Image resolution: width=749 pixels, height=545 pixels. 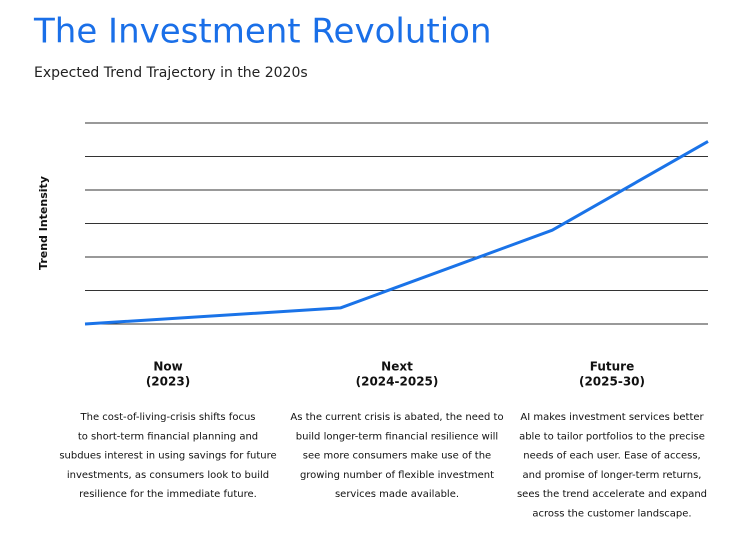 What do you see at coordinates (612, 367) in the screenshot?
I see `phase-title: Future` at bounding box center [612, 367].